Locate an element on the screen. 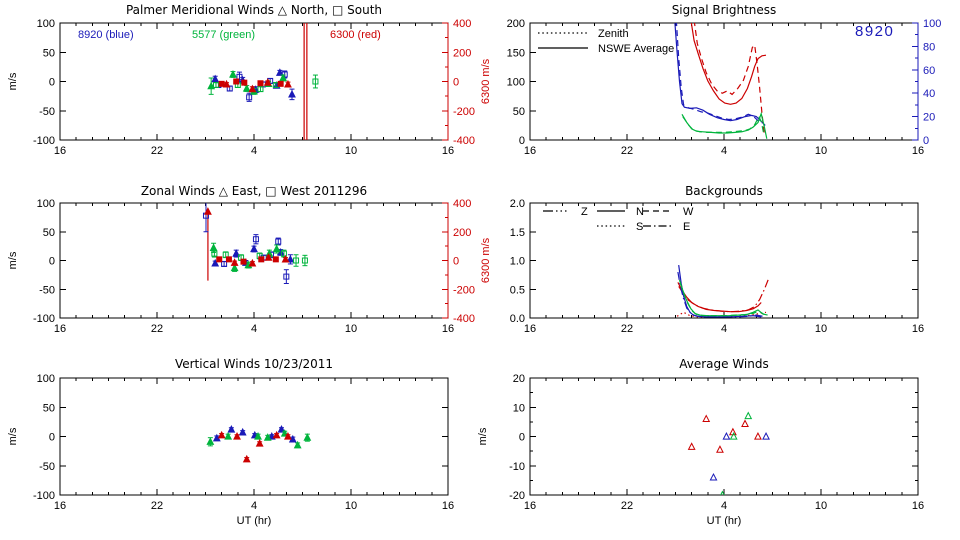 This screenshot has width=960, height=540. signal-brightness-y-axis-right: 100 80 60 40 20 0 is located at coordinates (926, 82).